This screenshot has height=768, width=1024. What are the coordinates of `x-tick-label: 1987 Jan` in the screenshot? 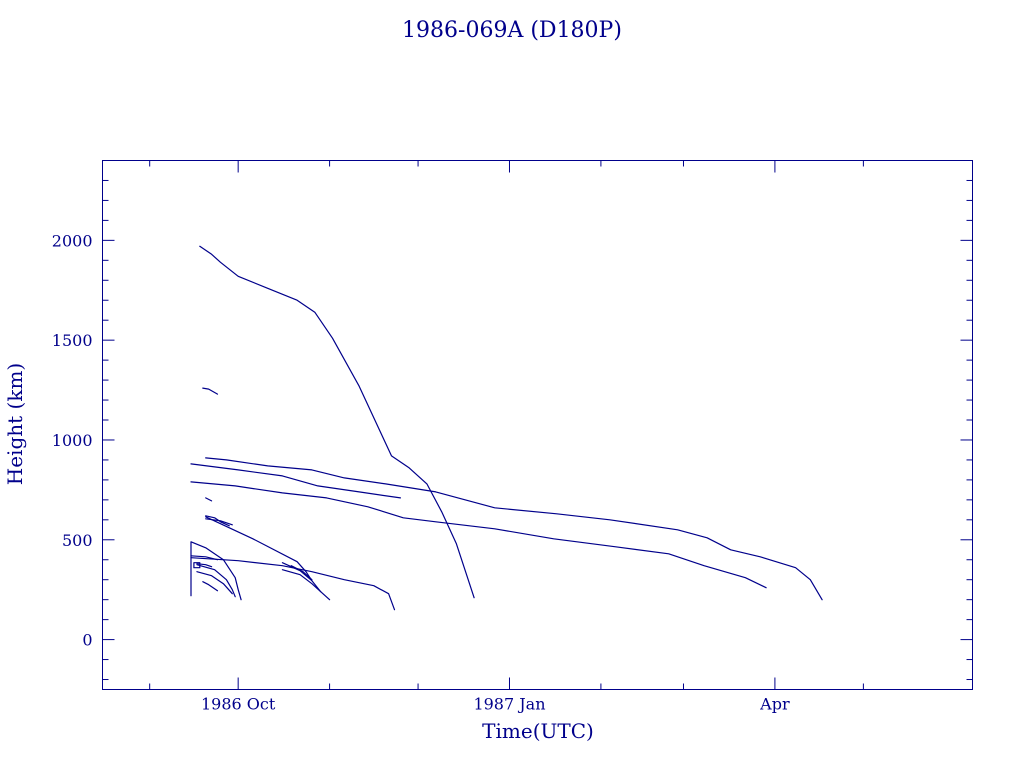 It's located at (509, 704).